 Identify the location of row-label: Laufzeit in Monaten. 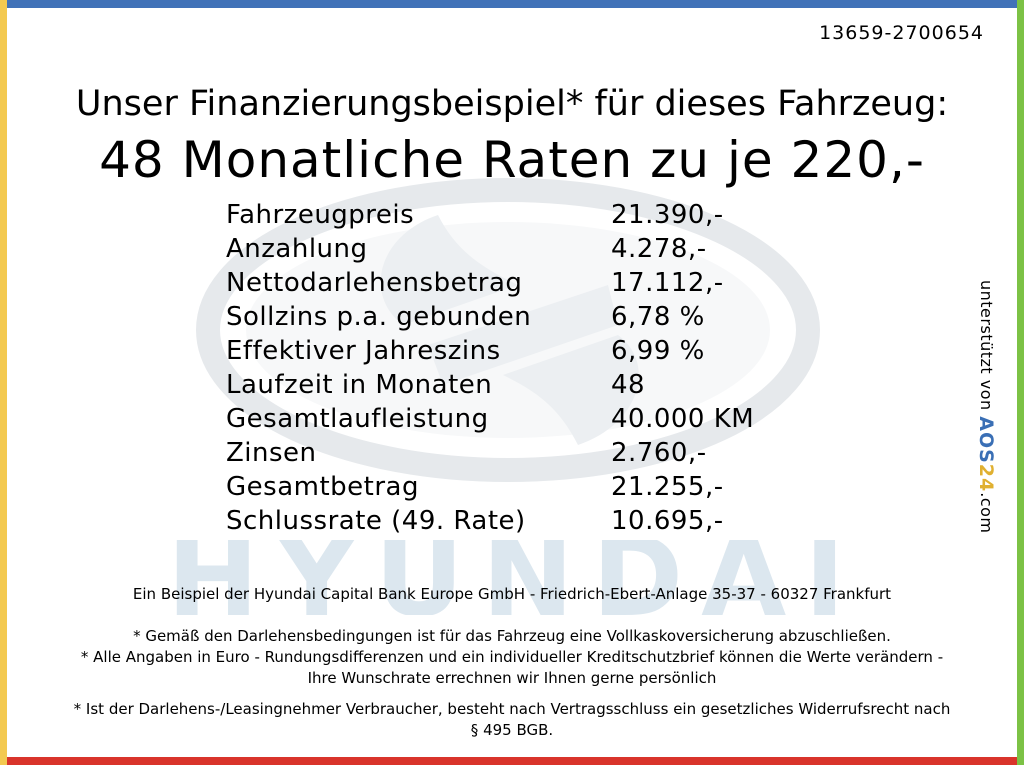
(359, 385).